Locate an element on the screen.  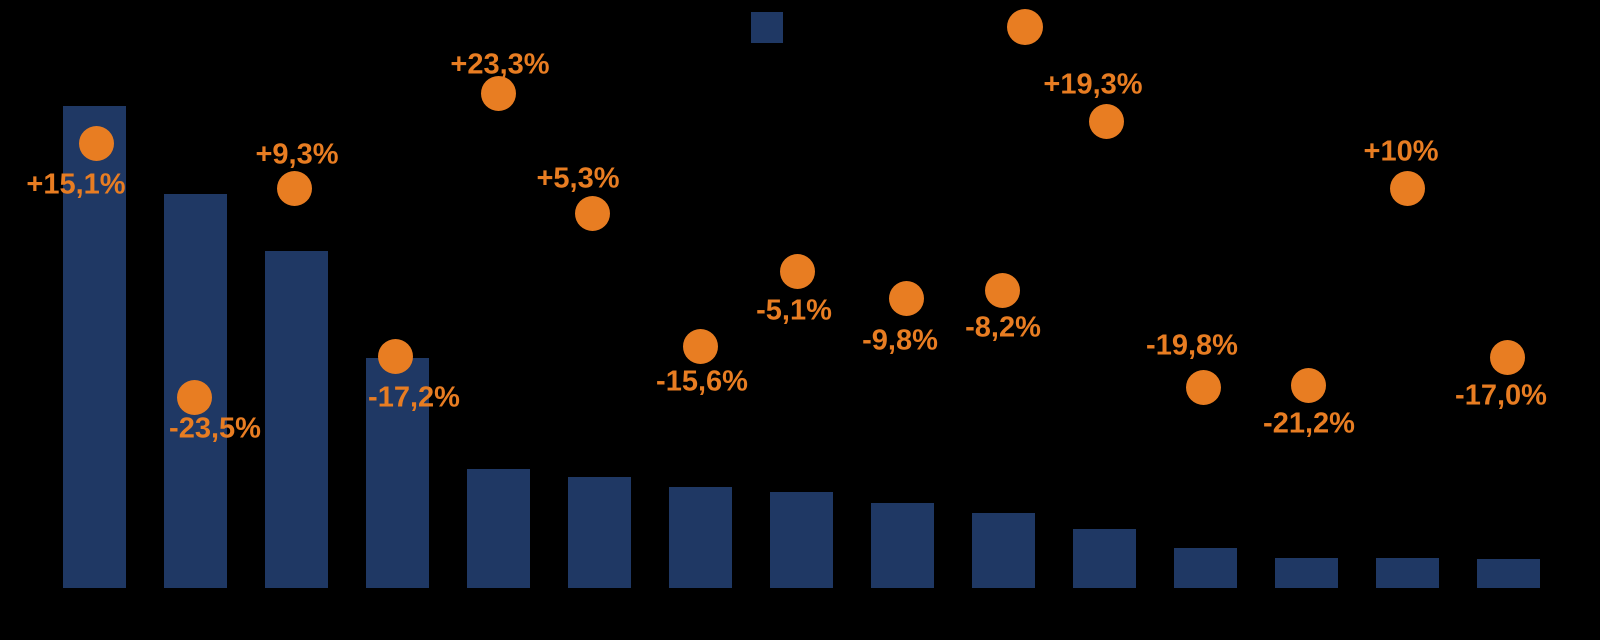
change-label: -5,1% is located at coordinates (794, 310).